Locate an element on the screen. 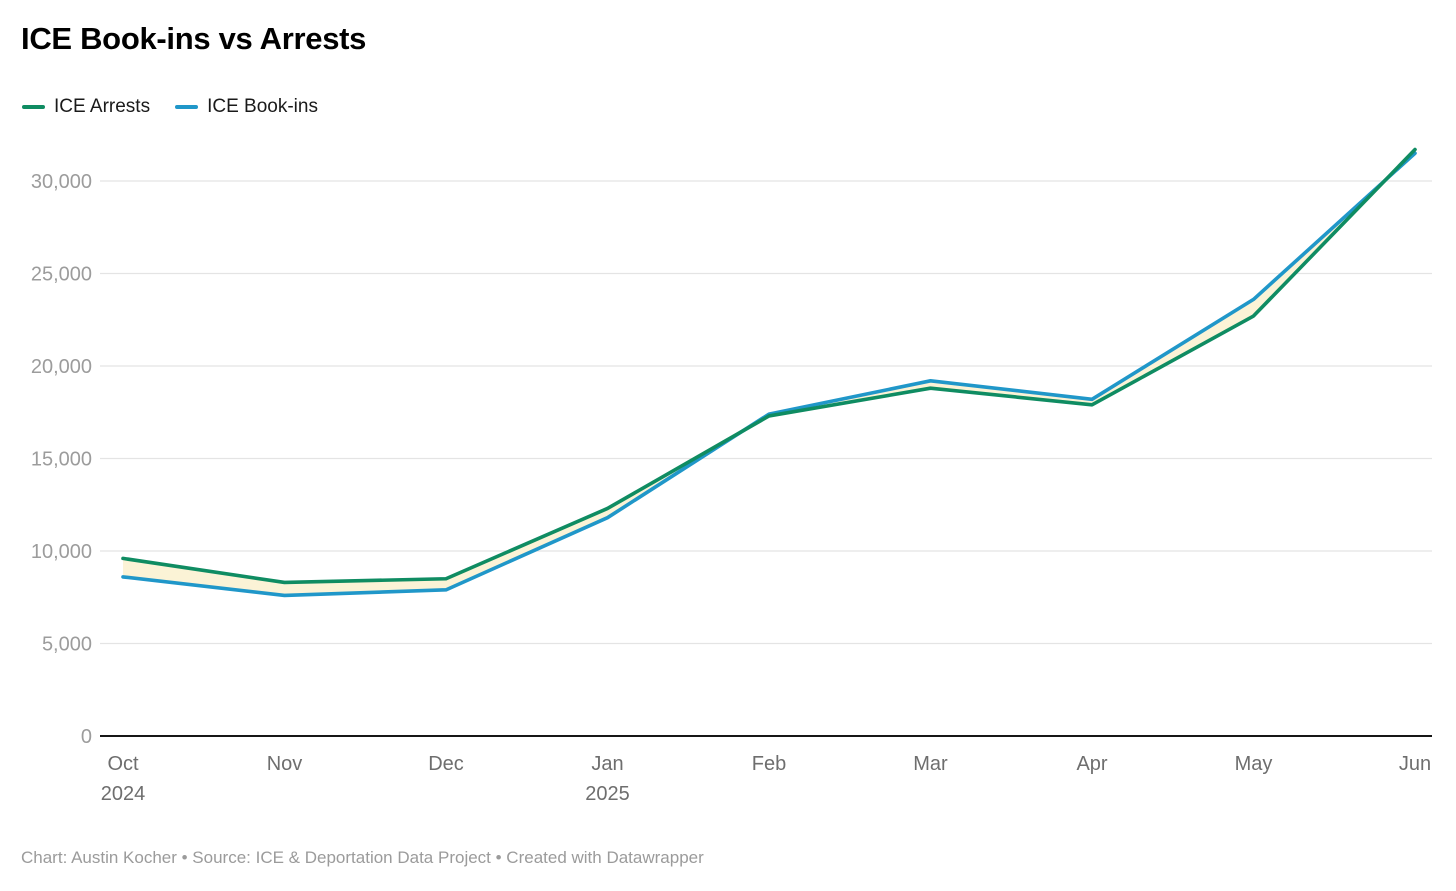 Image resolution: width=1456 pixels, height=891 pixels. legend-item-ice-book-ins: ICE Book-ins is located at coordinates (246, 107).